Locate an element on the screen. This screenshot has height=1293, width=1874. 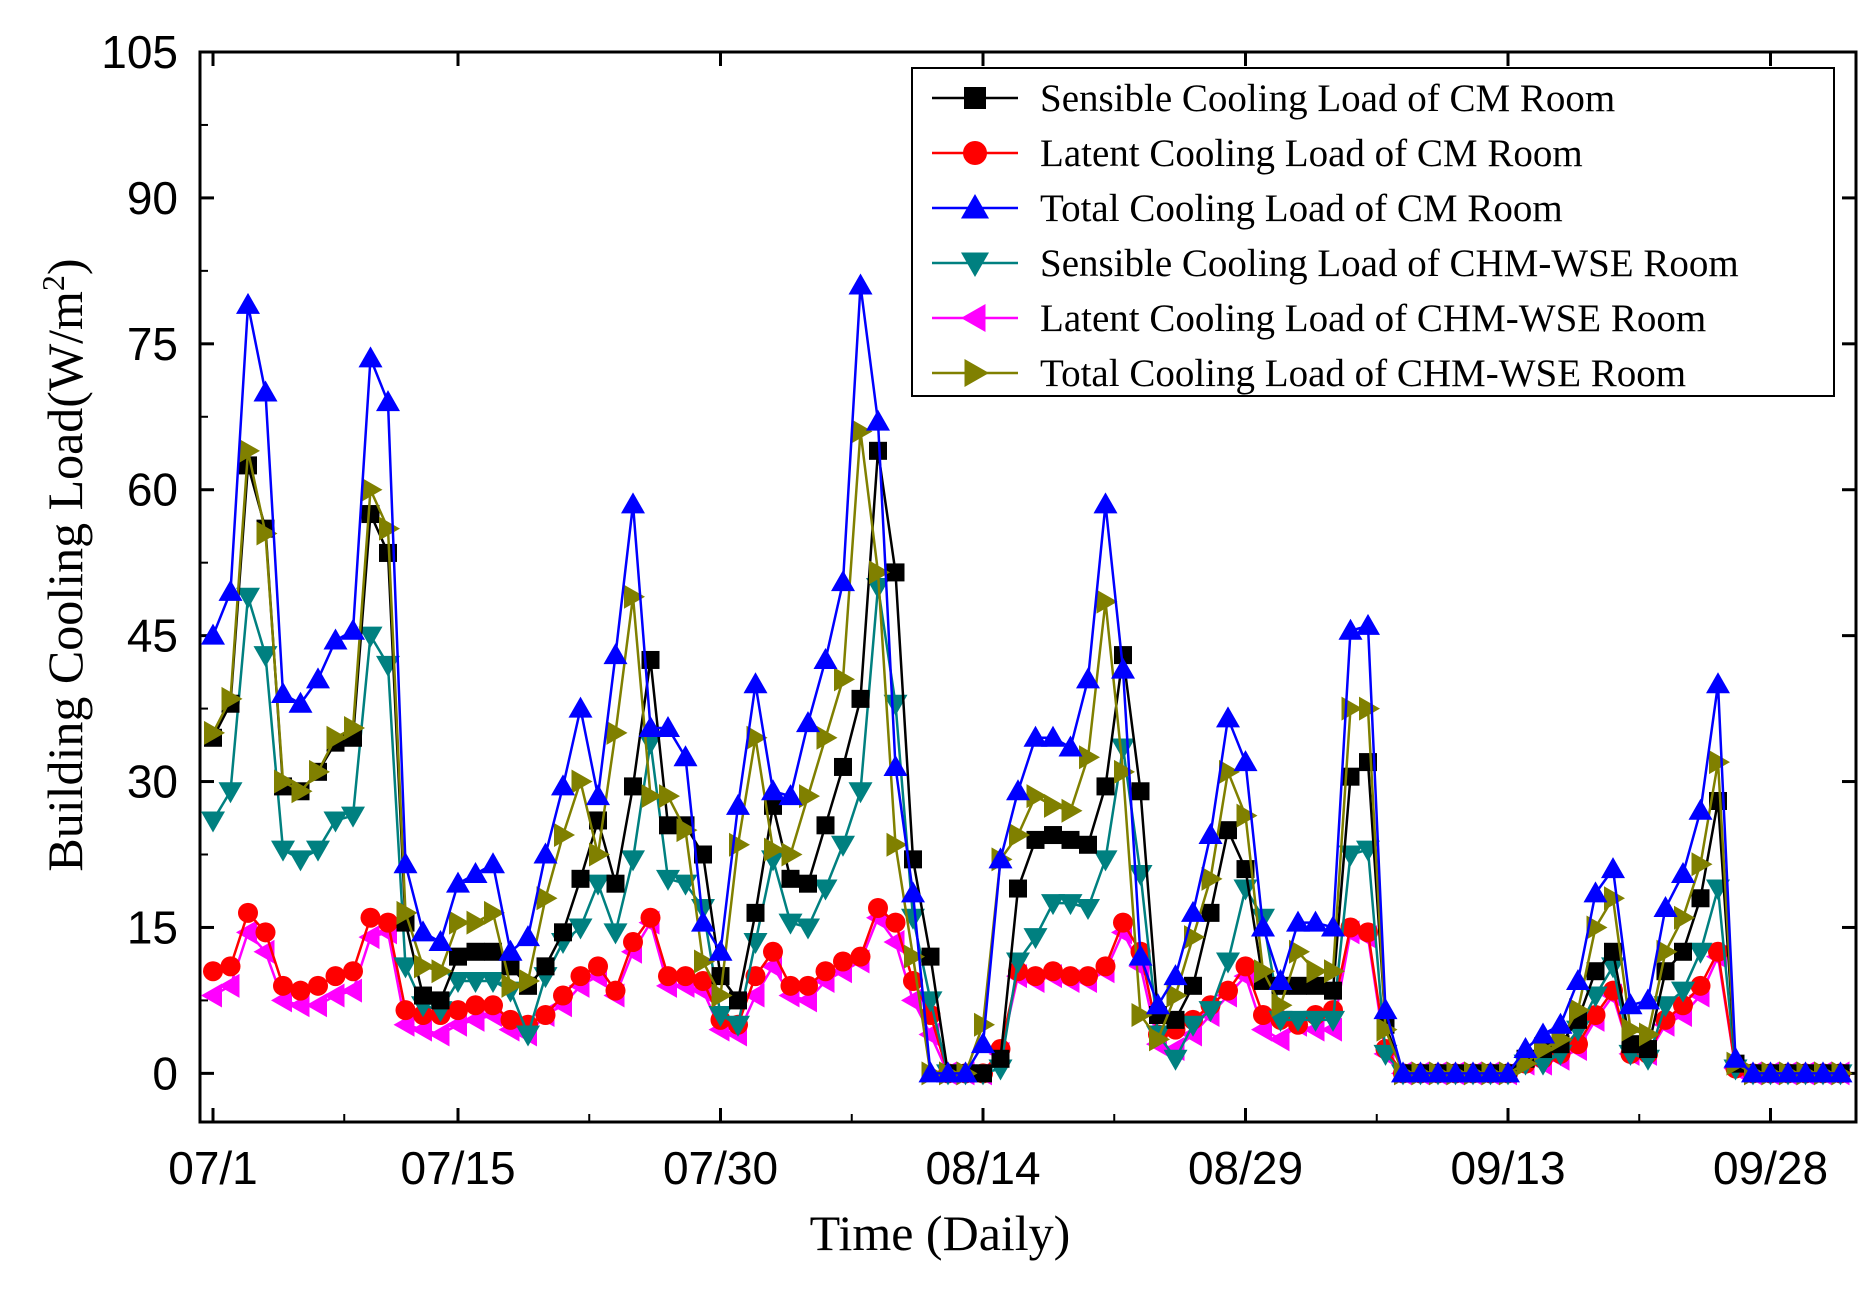
x-tick-label: 07/15 is located at coordinates (457, 1168).